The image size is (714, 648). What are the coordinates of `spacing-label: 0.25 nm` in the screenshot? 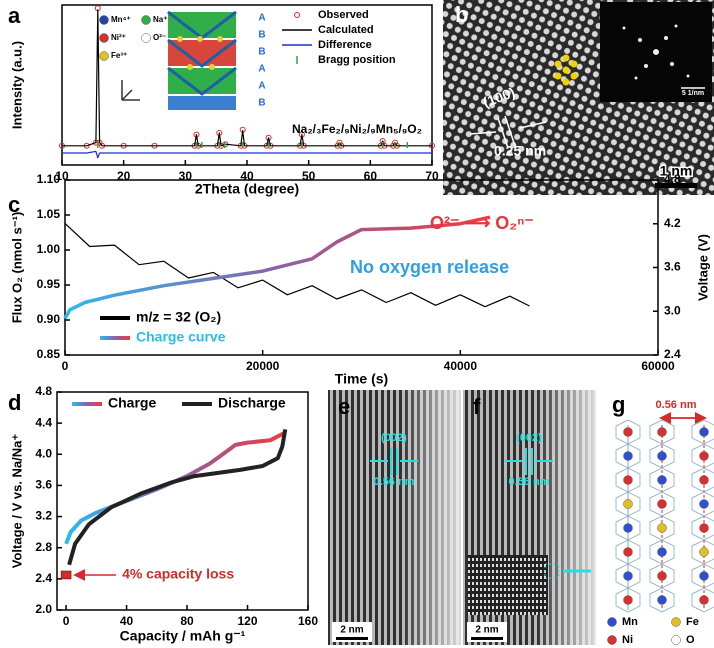 It's located at (520, 151).